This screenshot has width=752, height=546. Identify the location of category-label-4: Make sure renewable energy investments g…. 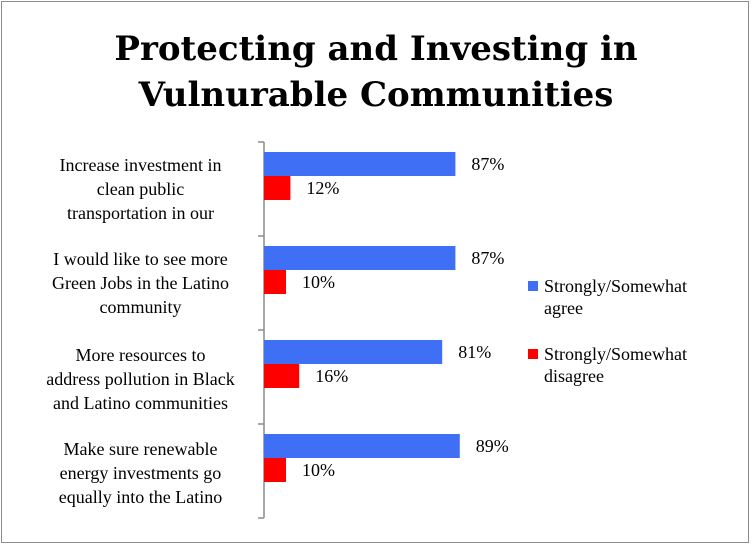
(140, 473).